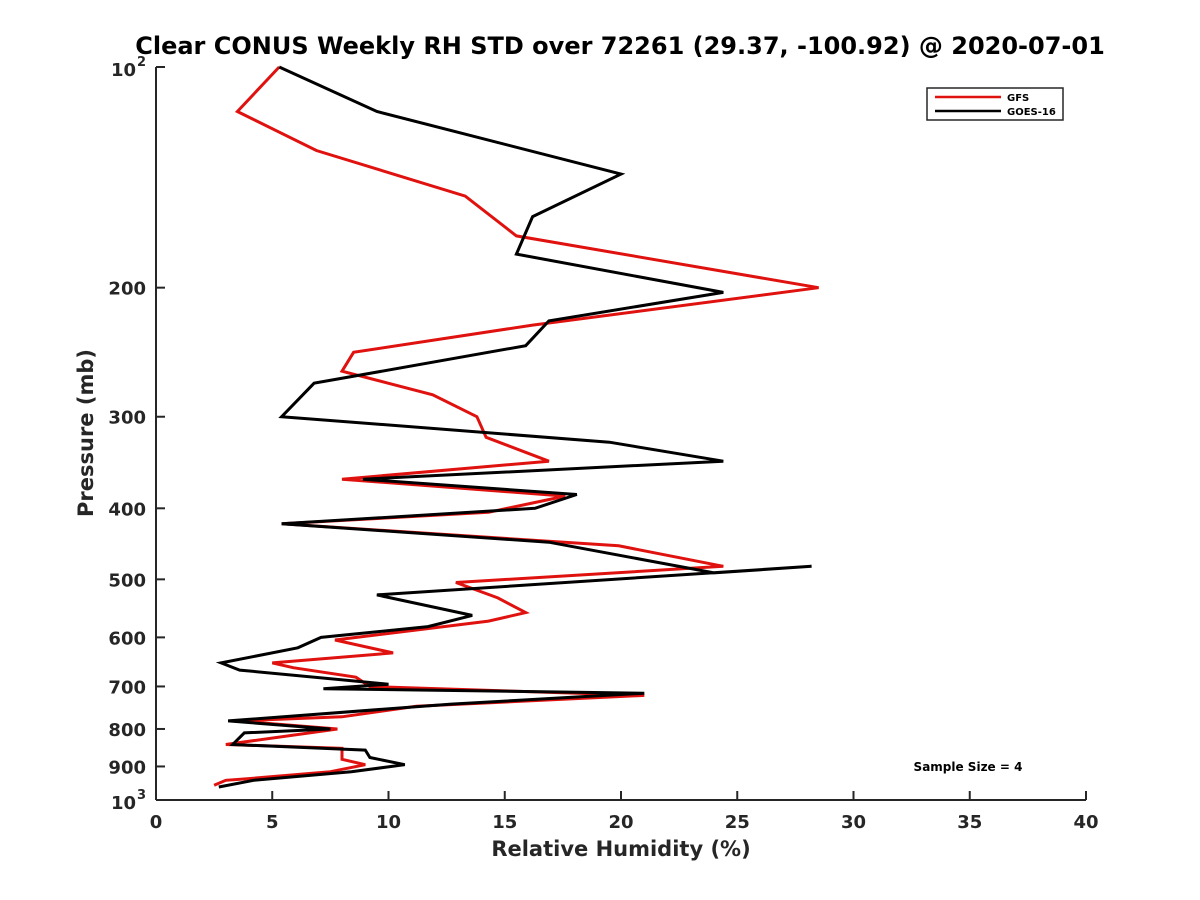 The width and height of the screenshot is (1200, 900). I want to click on legend-box, so click(995, 104).